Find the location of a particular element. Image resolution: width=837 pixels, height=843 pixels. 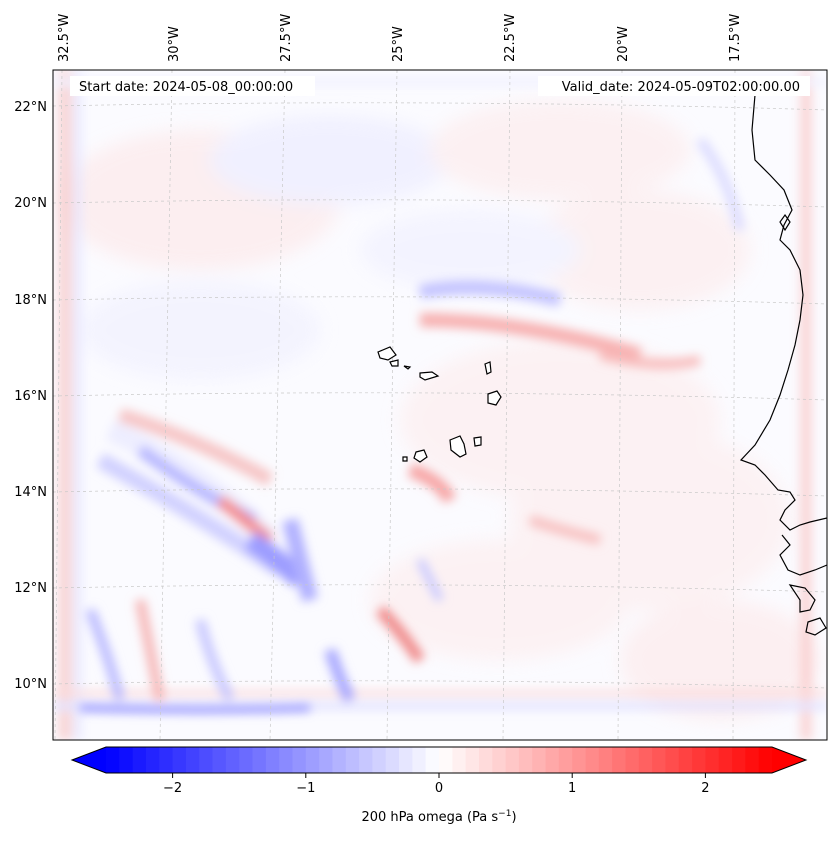

lat-label: 20°N is located at coordinates (30, 203).